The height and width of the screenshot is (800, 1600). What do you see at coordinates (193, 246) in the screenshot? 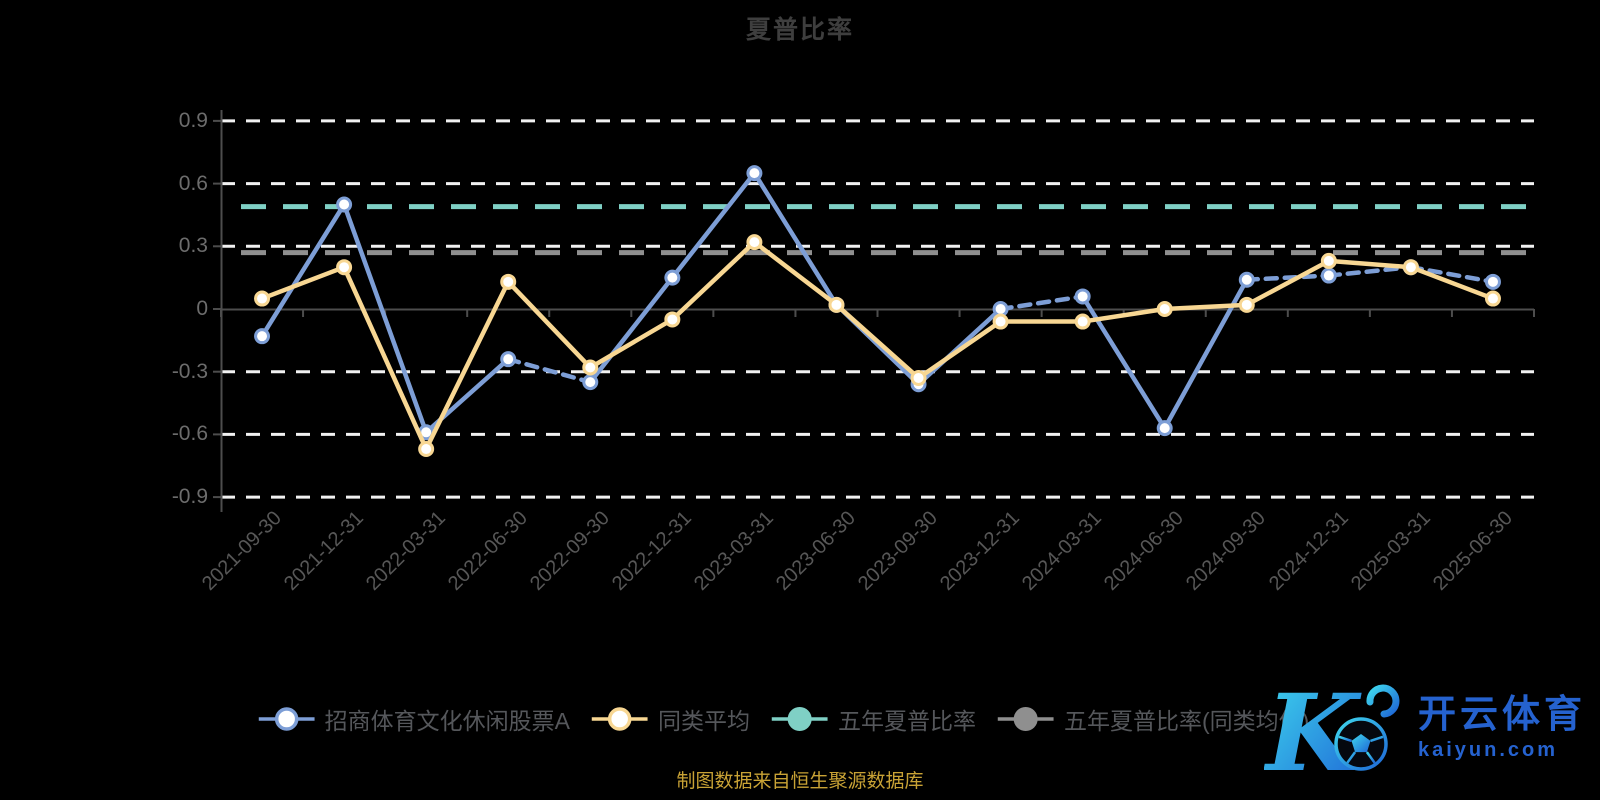
I see `y-tick-label: 0.3` at bounding box center [193, 246].